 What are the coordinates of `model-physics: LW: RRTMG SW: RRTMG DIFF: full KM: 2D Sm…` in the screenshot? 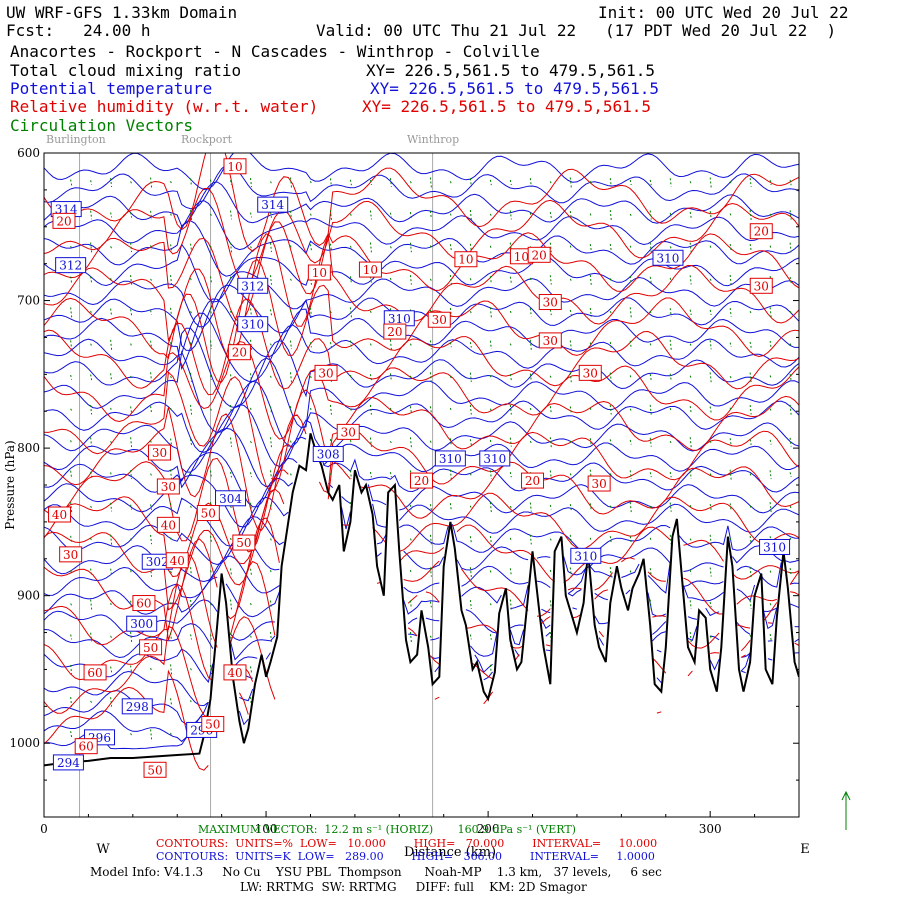 It's located at (413, 887).